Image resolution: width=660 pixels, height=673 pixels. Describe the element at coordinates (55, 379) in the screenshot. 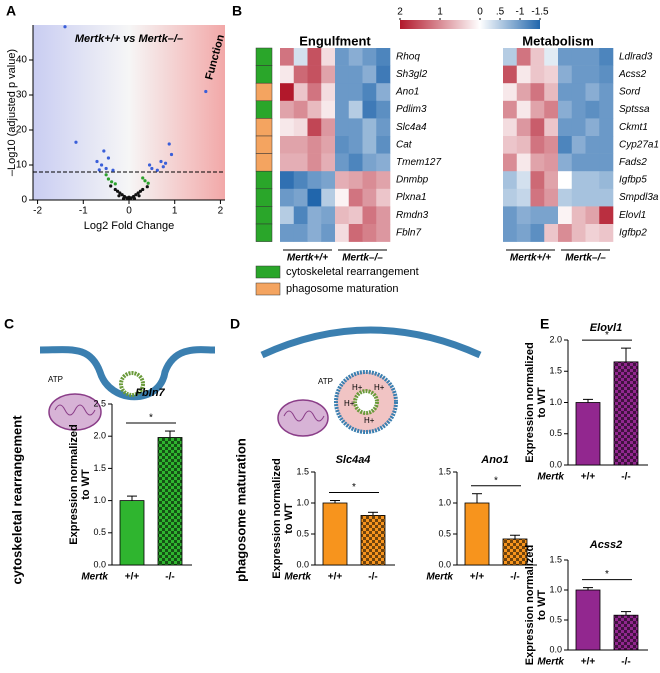

I see `diagram-label: ATP` at that location.